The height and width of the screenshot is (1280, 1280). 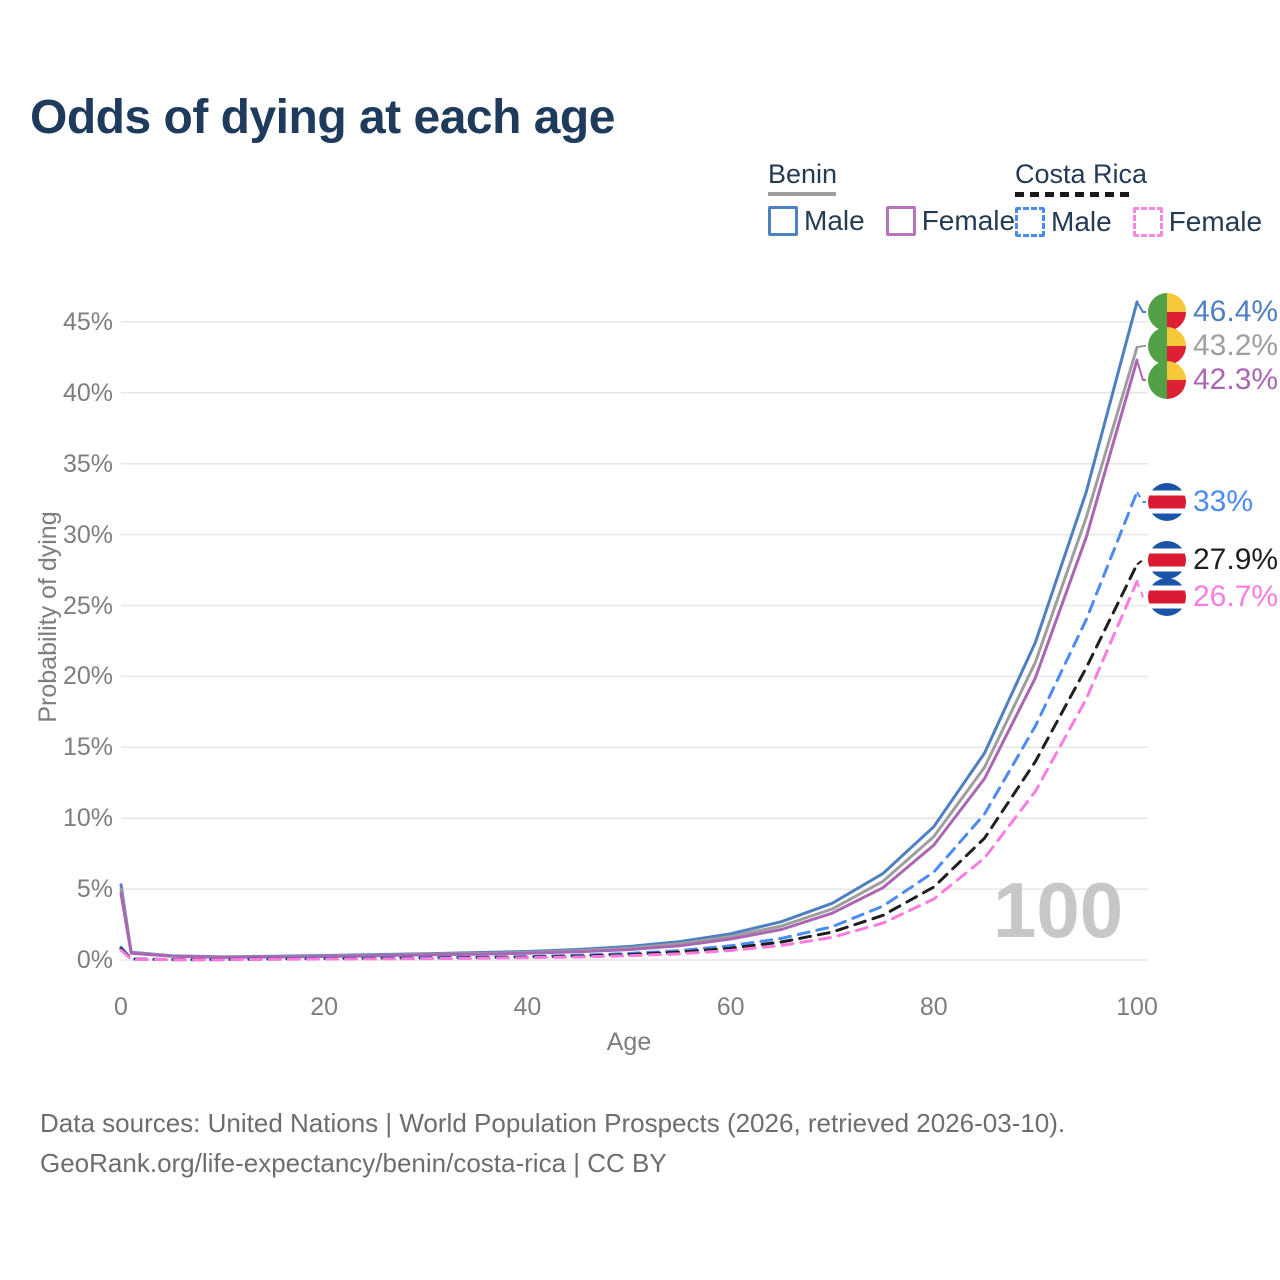 I want to click on y-tick-15: 15%, so click(x=87, y=747).